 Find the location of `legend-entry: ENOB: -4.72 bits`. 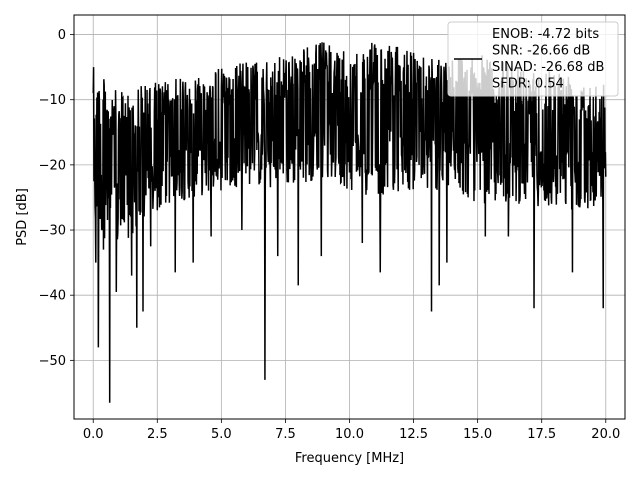

legend-entry: ENOB: -4.72 bits is located at coordinates (545, 34).